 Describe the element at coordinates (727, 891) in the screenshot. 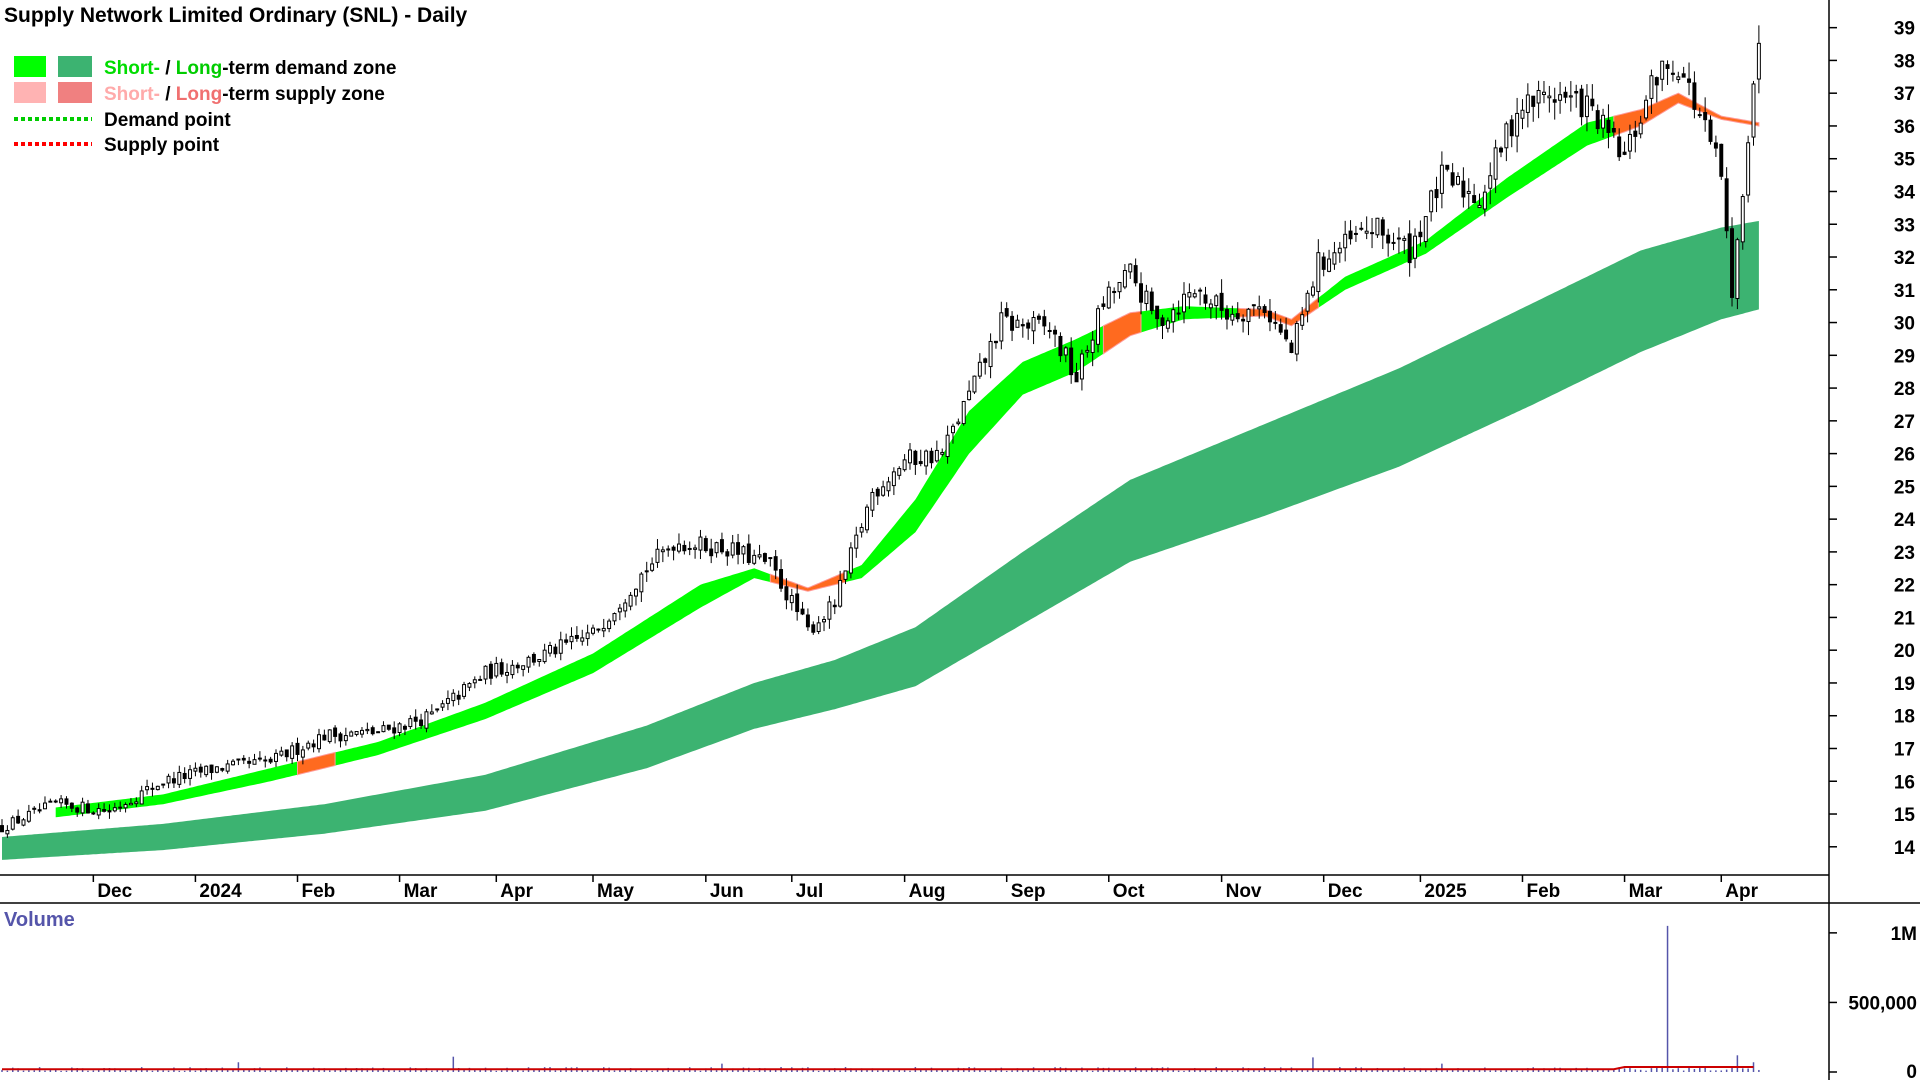

I see `time-tick-label: Jun` at that location.